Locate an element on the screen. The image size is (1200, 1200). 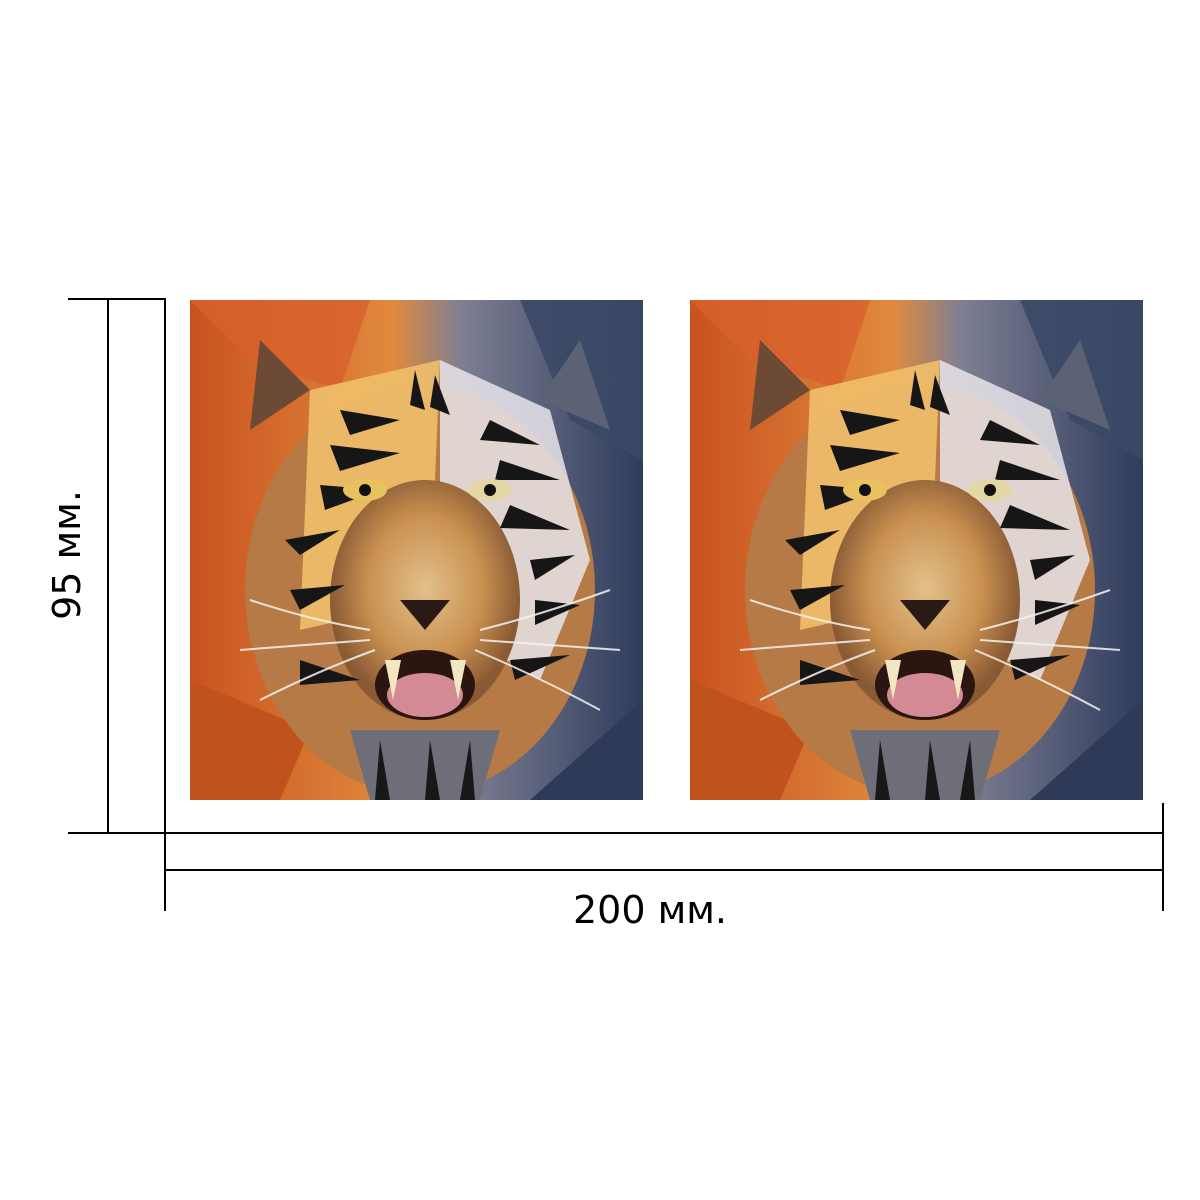
width-reference-line is located at coordinates (664, 833).